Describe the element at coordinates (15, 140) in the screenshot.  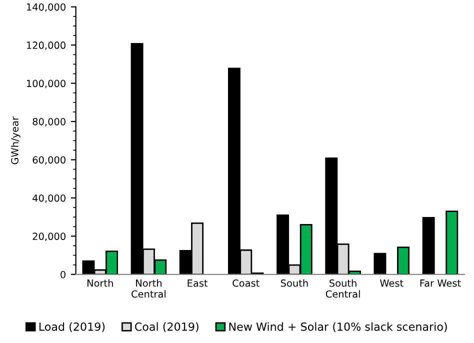
I see `y-axis-title: GWh/year` at that location.